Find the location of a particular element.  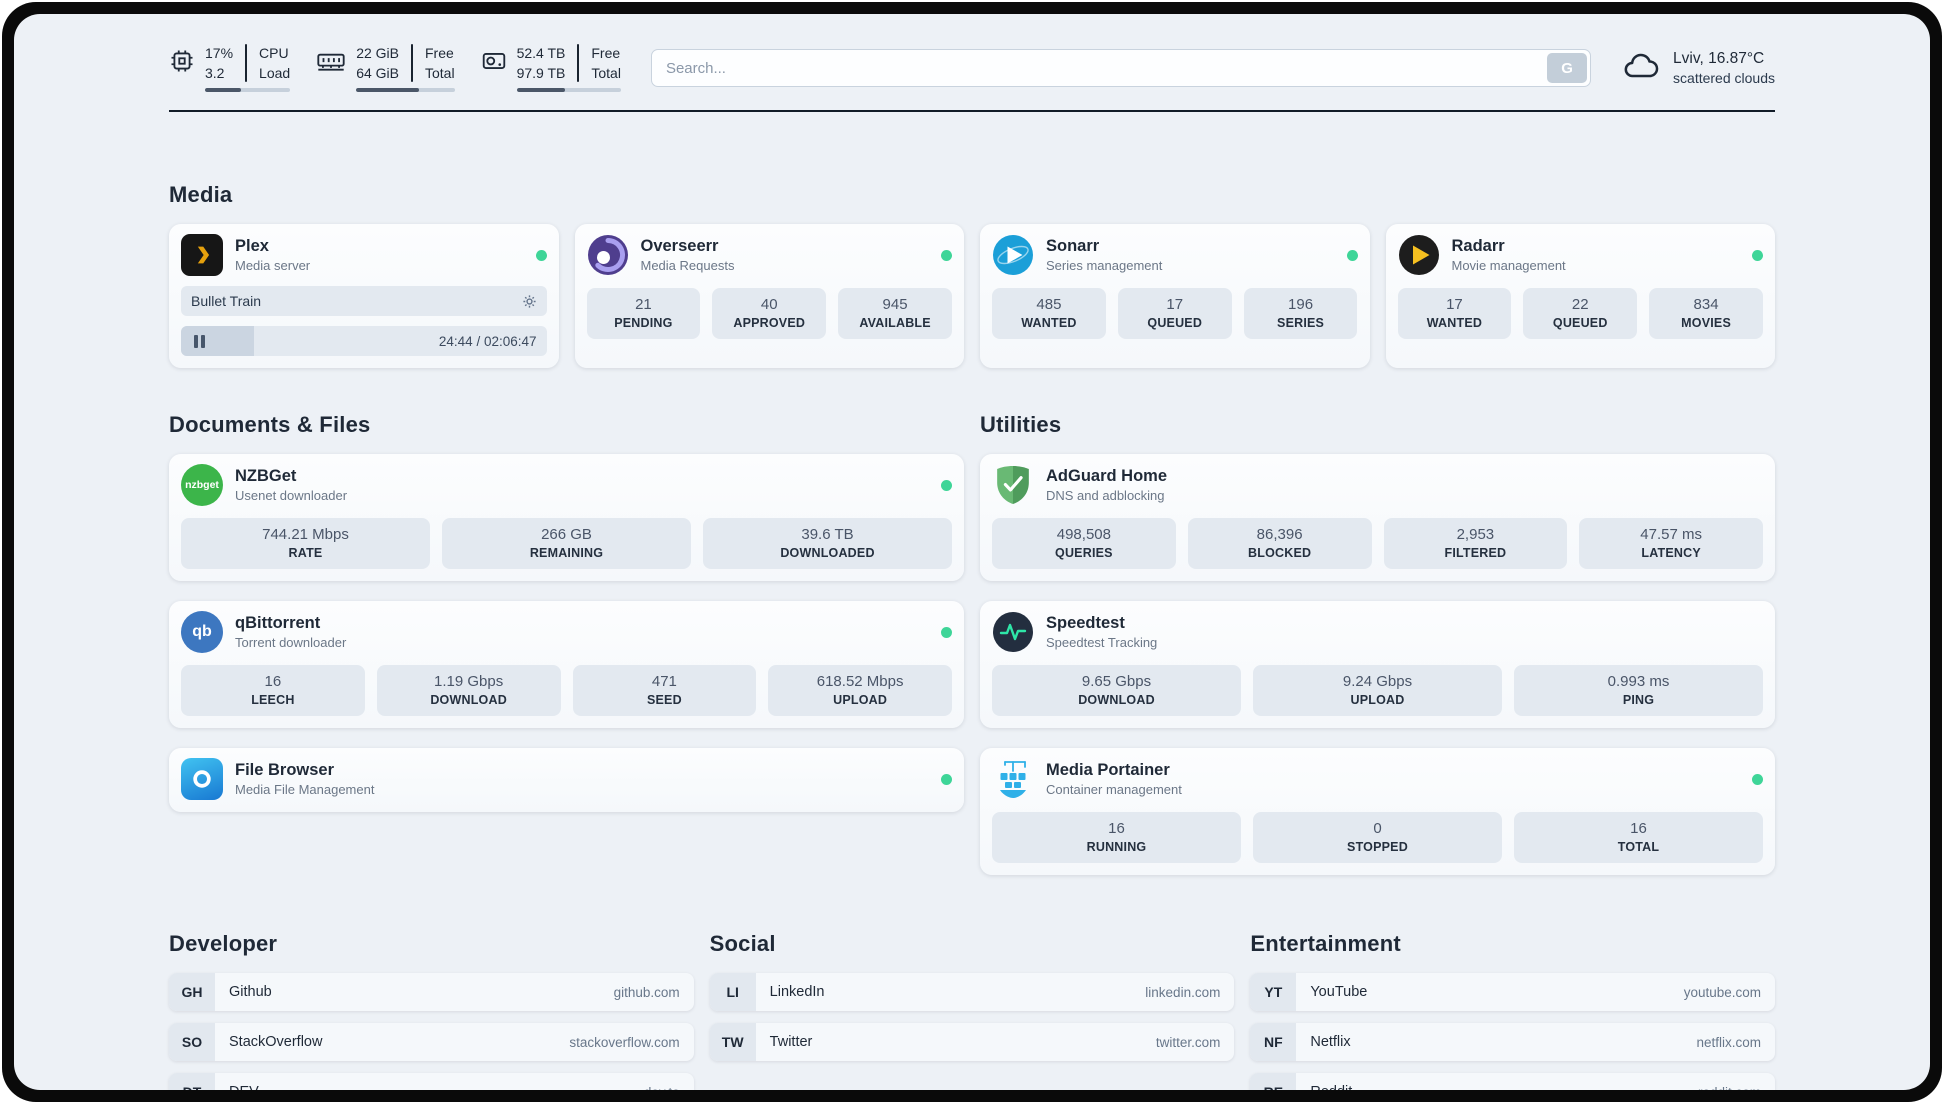

bookmark-domain: netflix.com is located at coordinates (1729, 1042).